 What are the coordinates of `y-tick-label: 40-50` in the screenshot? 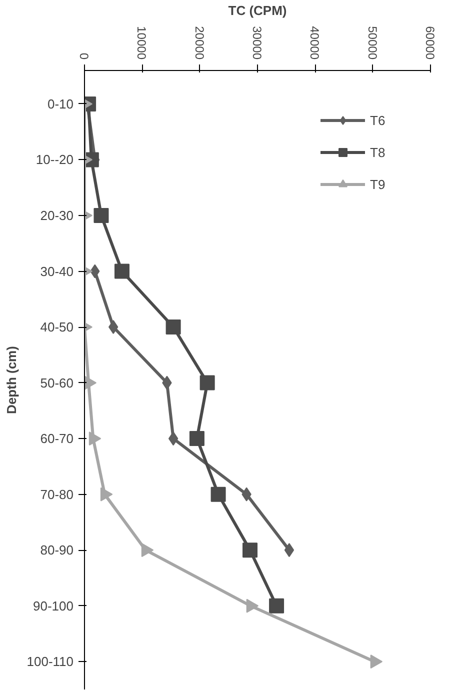 It's located at (57, 327).